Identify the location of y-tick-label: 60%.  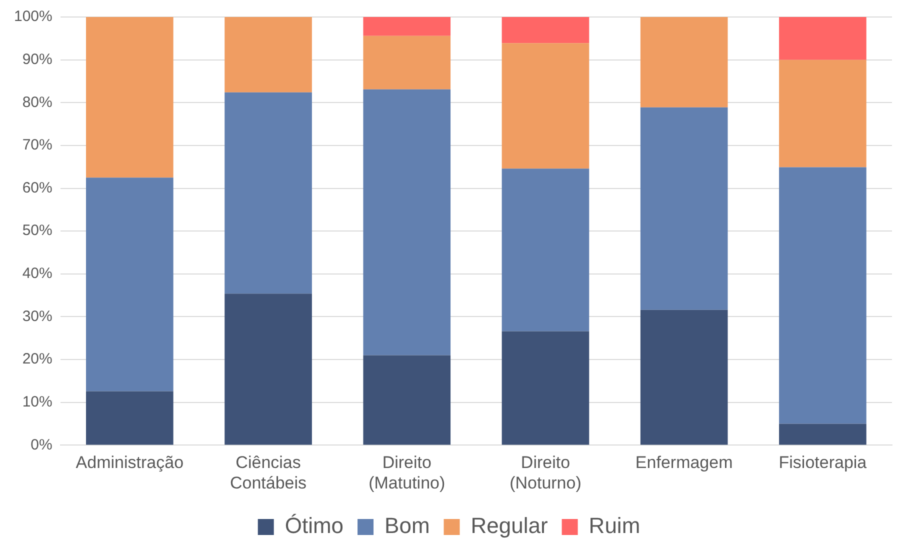
(37, 187).